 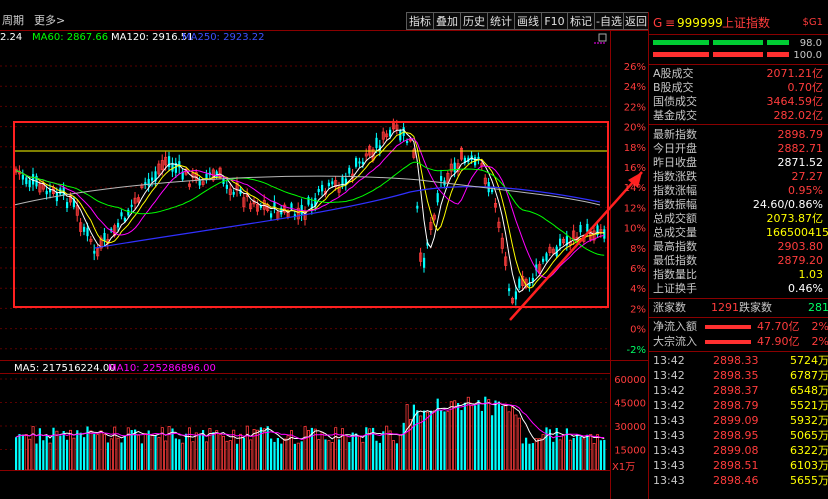 I want to click on tick-row: 13:42 2898.35 6787万, so click(x=738, y=376).